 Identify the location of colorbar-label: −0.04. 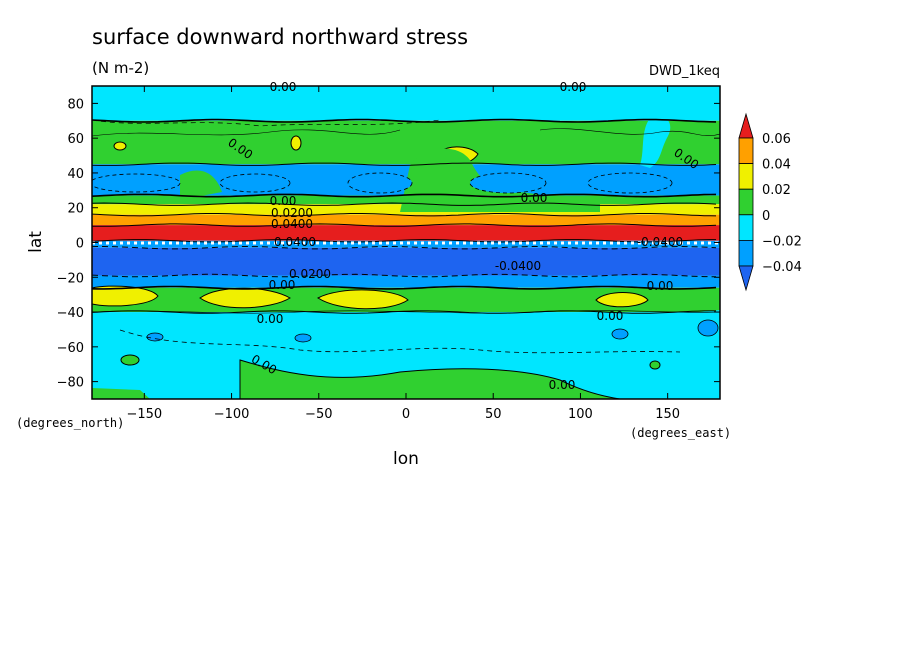
(782, 267).